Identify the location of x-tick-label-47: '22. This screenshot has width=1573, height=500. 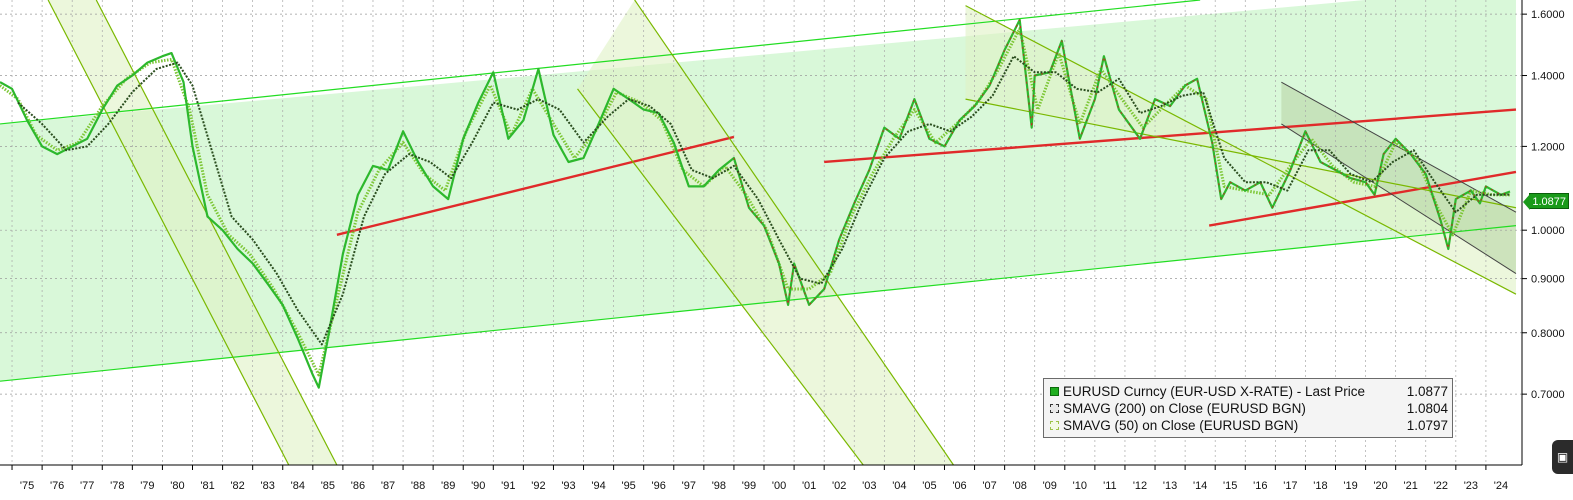
(1441, 486).